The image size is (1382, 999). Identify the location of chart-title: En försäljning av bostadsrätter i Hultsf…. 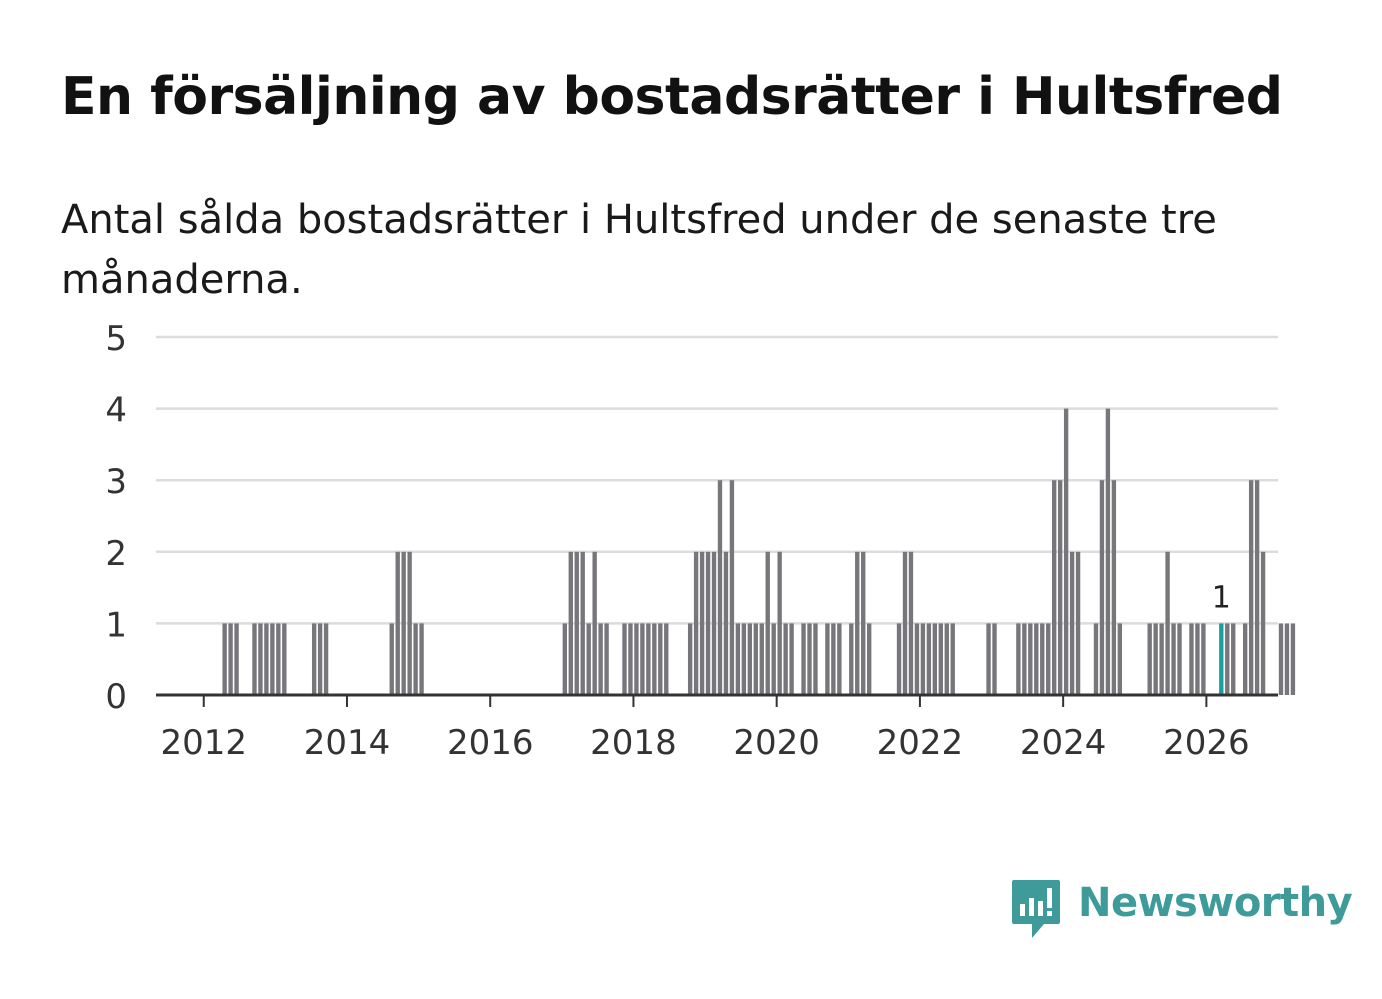
(672, 97).